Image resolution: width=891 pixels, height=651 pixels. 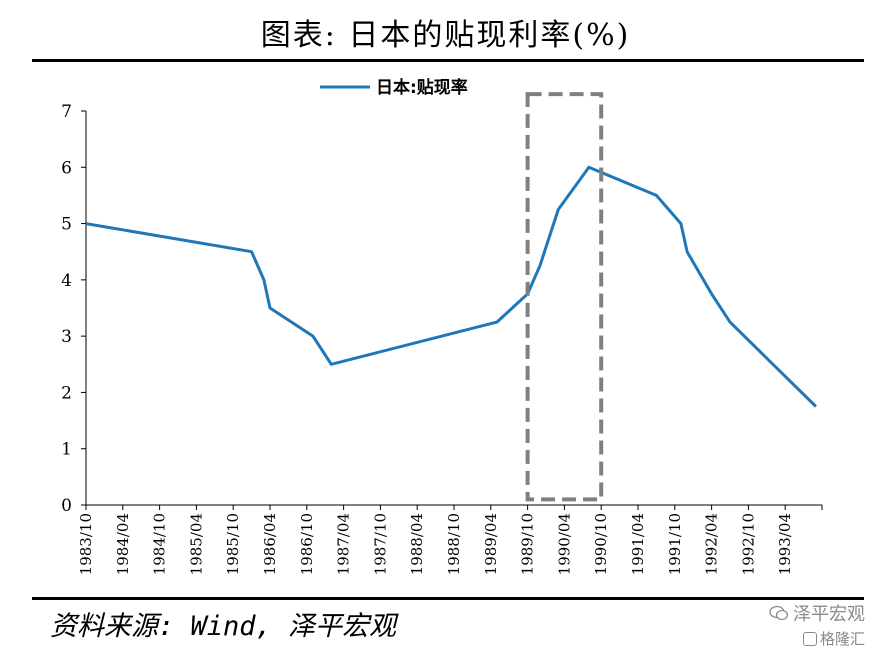 I want to click on y-tick-label: 7, so click(x=66, y=112).